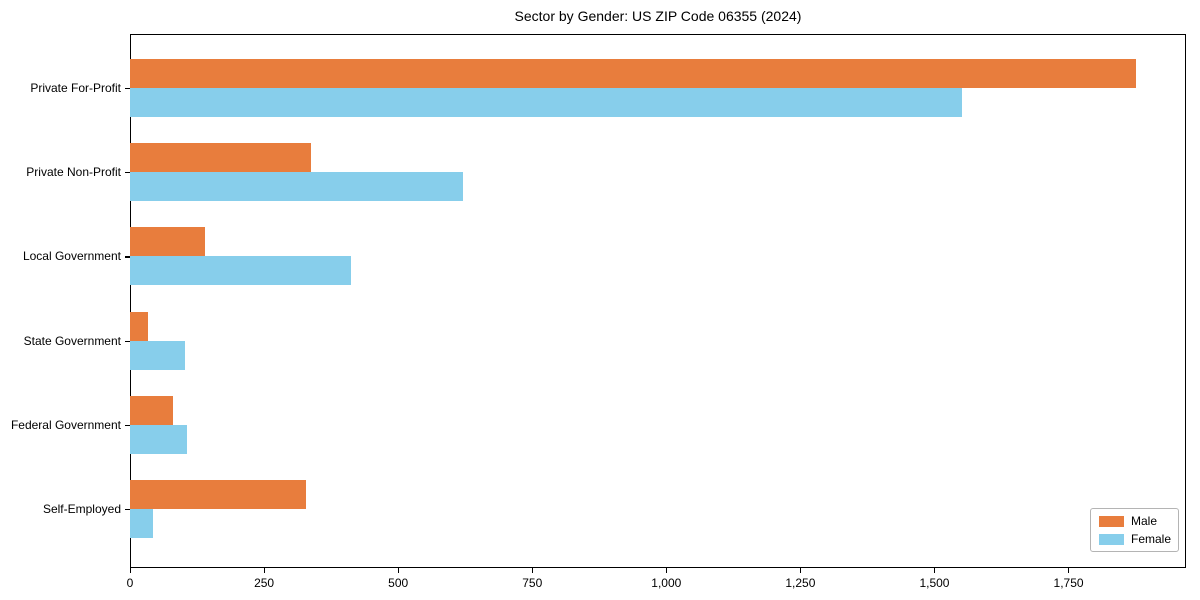  Describe the element at coordinates (633, 73) in the screenshot. I see `bar-male-private-for-profit` at that location.